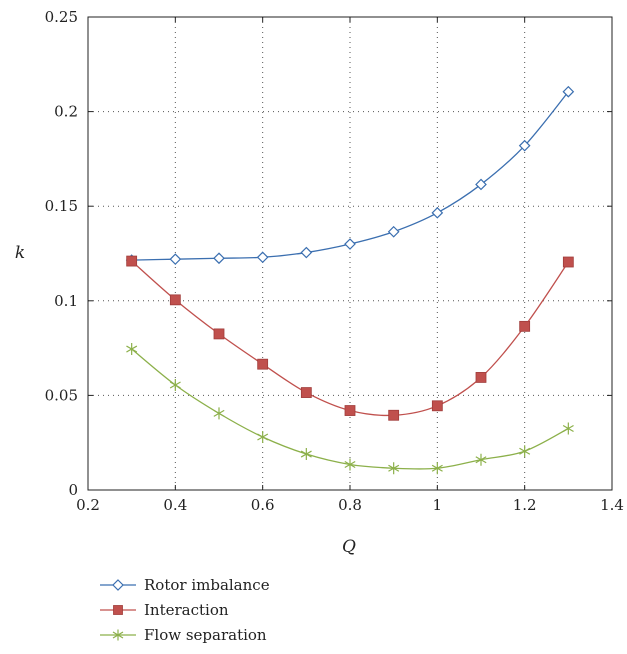 This screenshot has width=627, height=654. What do you see at coordinates (66, 301) in the screenshot?
I see `y-tick-label: 0.1` at bounding box center [66, 301].